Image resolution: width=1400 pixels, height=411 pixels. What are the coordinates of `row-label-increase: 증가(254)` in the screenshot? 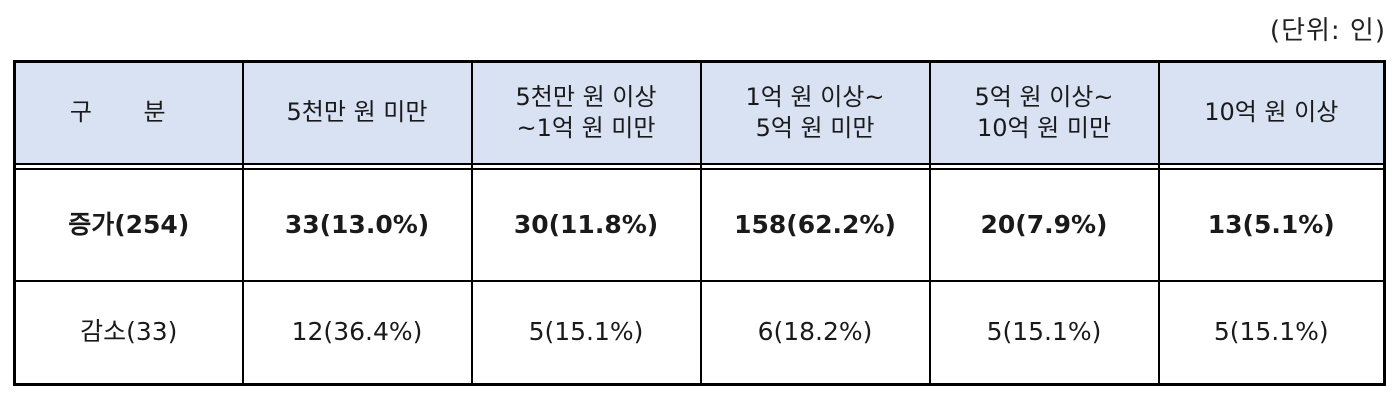 It's located at (128, 225).